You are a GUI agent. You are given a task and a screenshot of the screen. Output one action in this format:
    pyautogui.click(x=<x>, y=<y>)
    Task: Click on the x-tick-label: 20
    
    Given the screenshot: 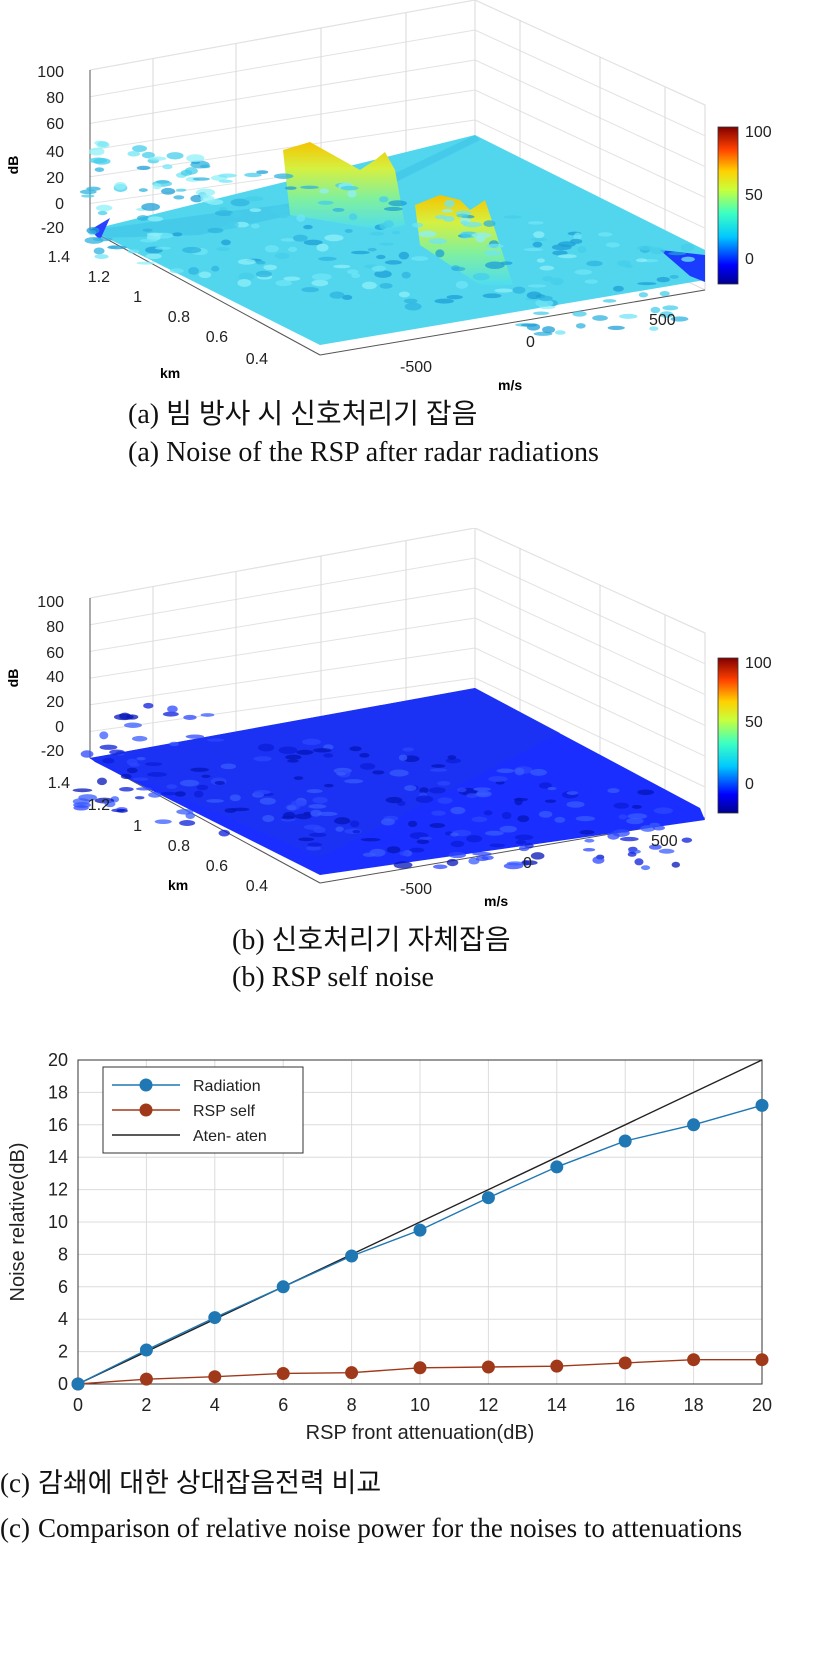 What is the action you would take?
    pyautogui.click(x=762, y=1405)
    